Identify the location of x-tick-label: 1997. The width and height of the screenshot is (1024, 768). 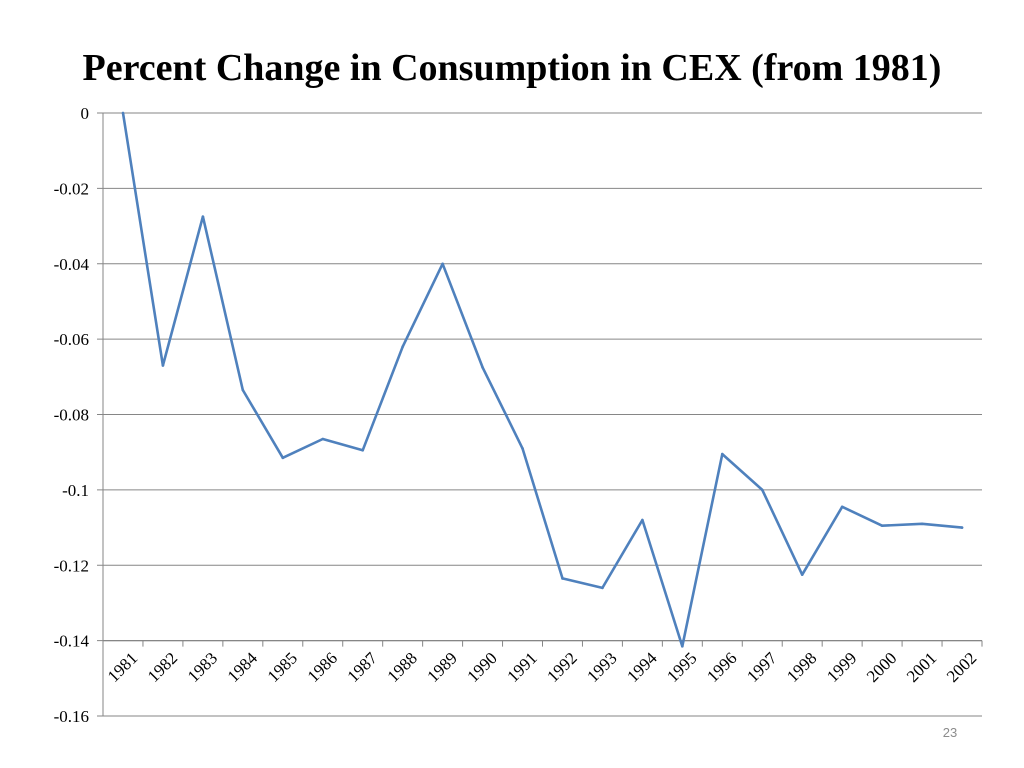
(762, 667).